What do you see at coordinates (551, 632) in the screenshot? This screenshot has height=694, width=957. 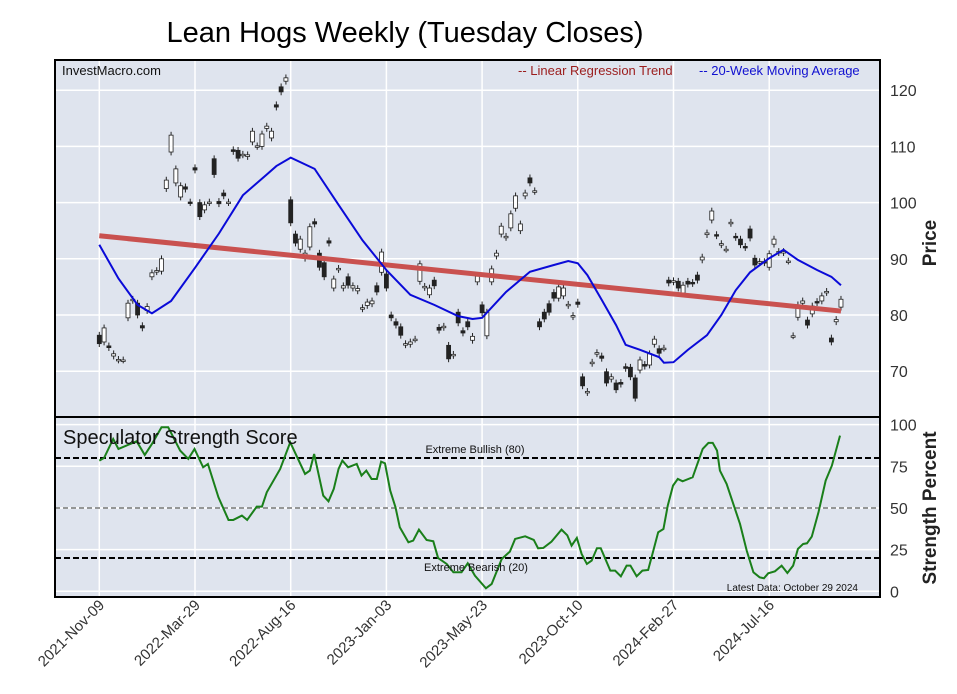 I see `x-tick-label: 2023-Oct-10` at bounding box center [551, 632].